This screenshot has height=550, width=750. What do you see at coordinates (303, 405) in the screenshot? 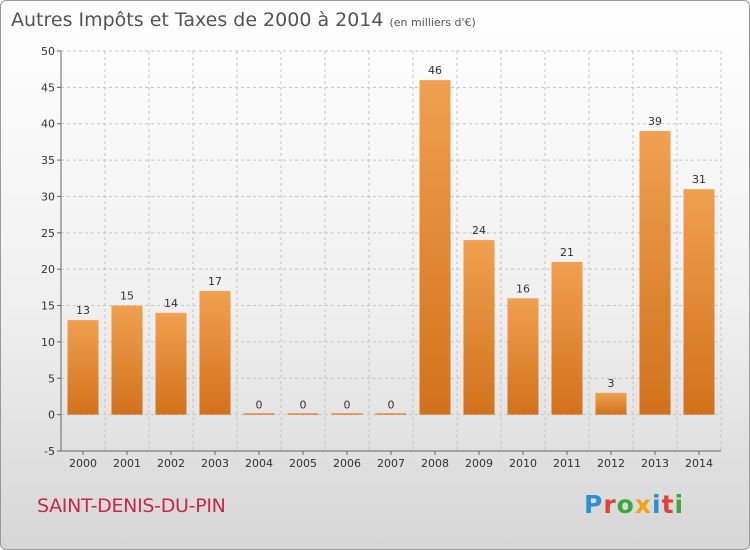
I see `data-label-2005: 0` at bounding box center [303, 405].